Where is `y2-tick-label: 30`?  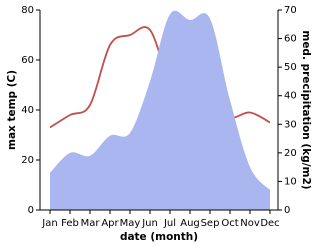 y2-tick-label: 30 is located at coordinates (290, 124).